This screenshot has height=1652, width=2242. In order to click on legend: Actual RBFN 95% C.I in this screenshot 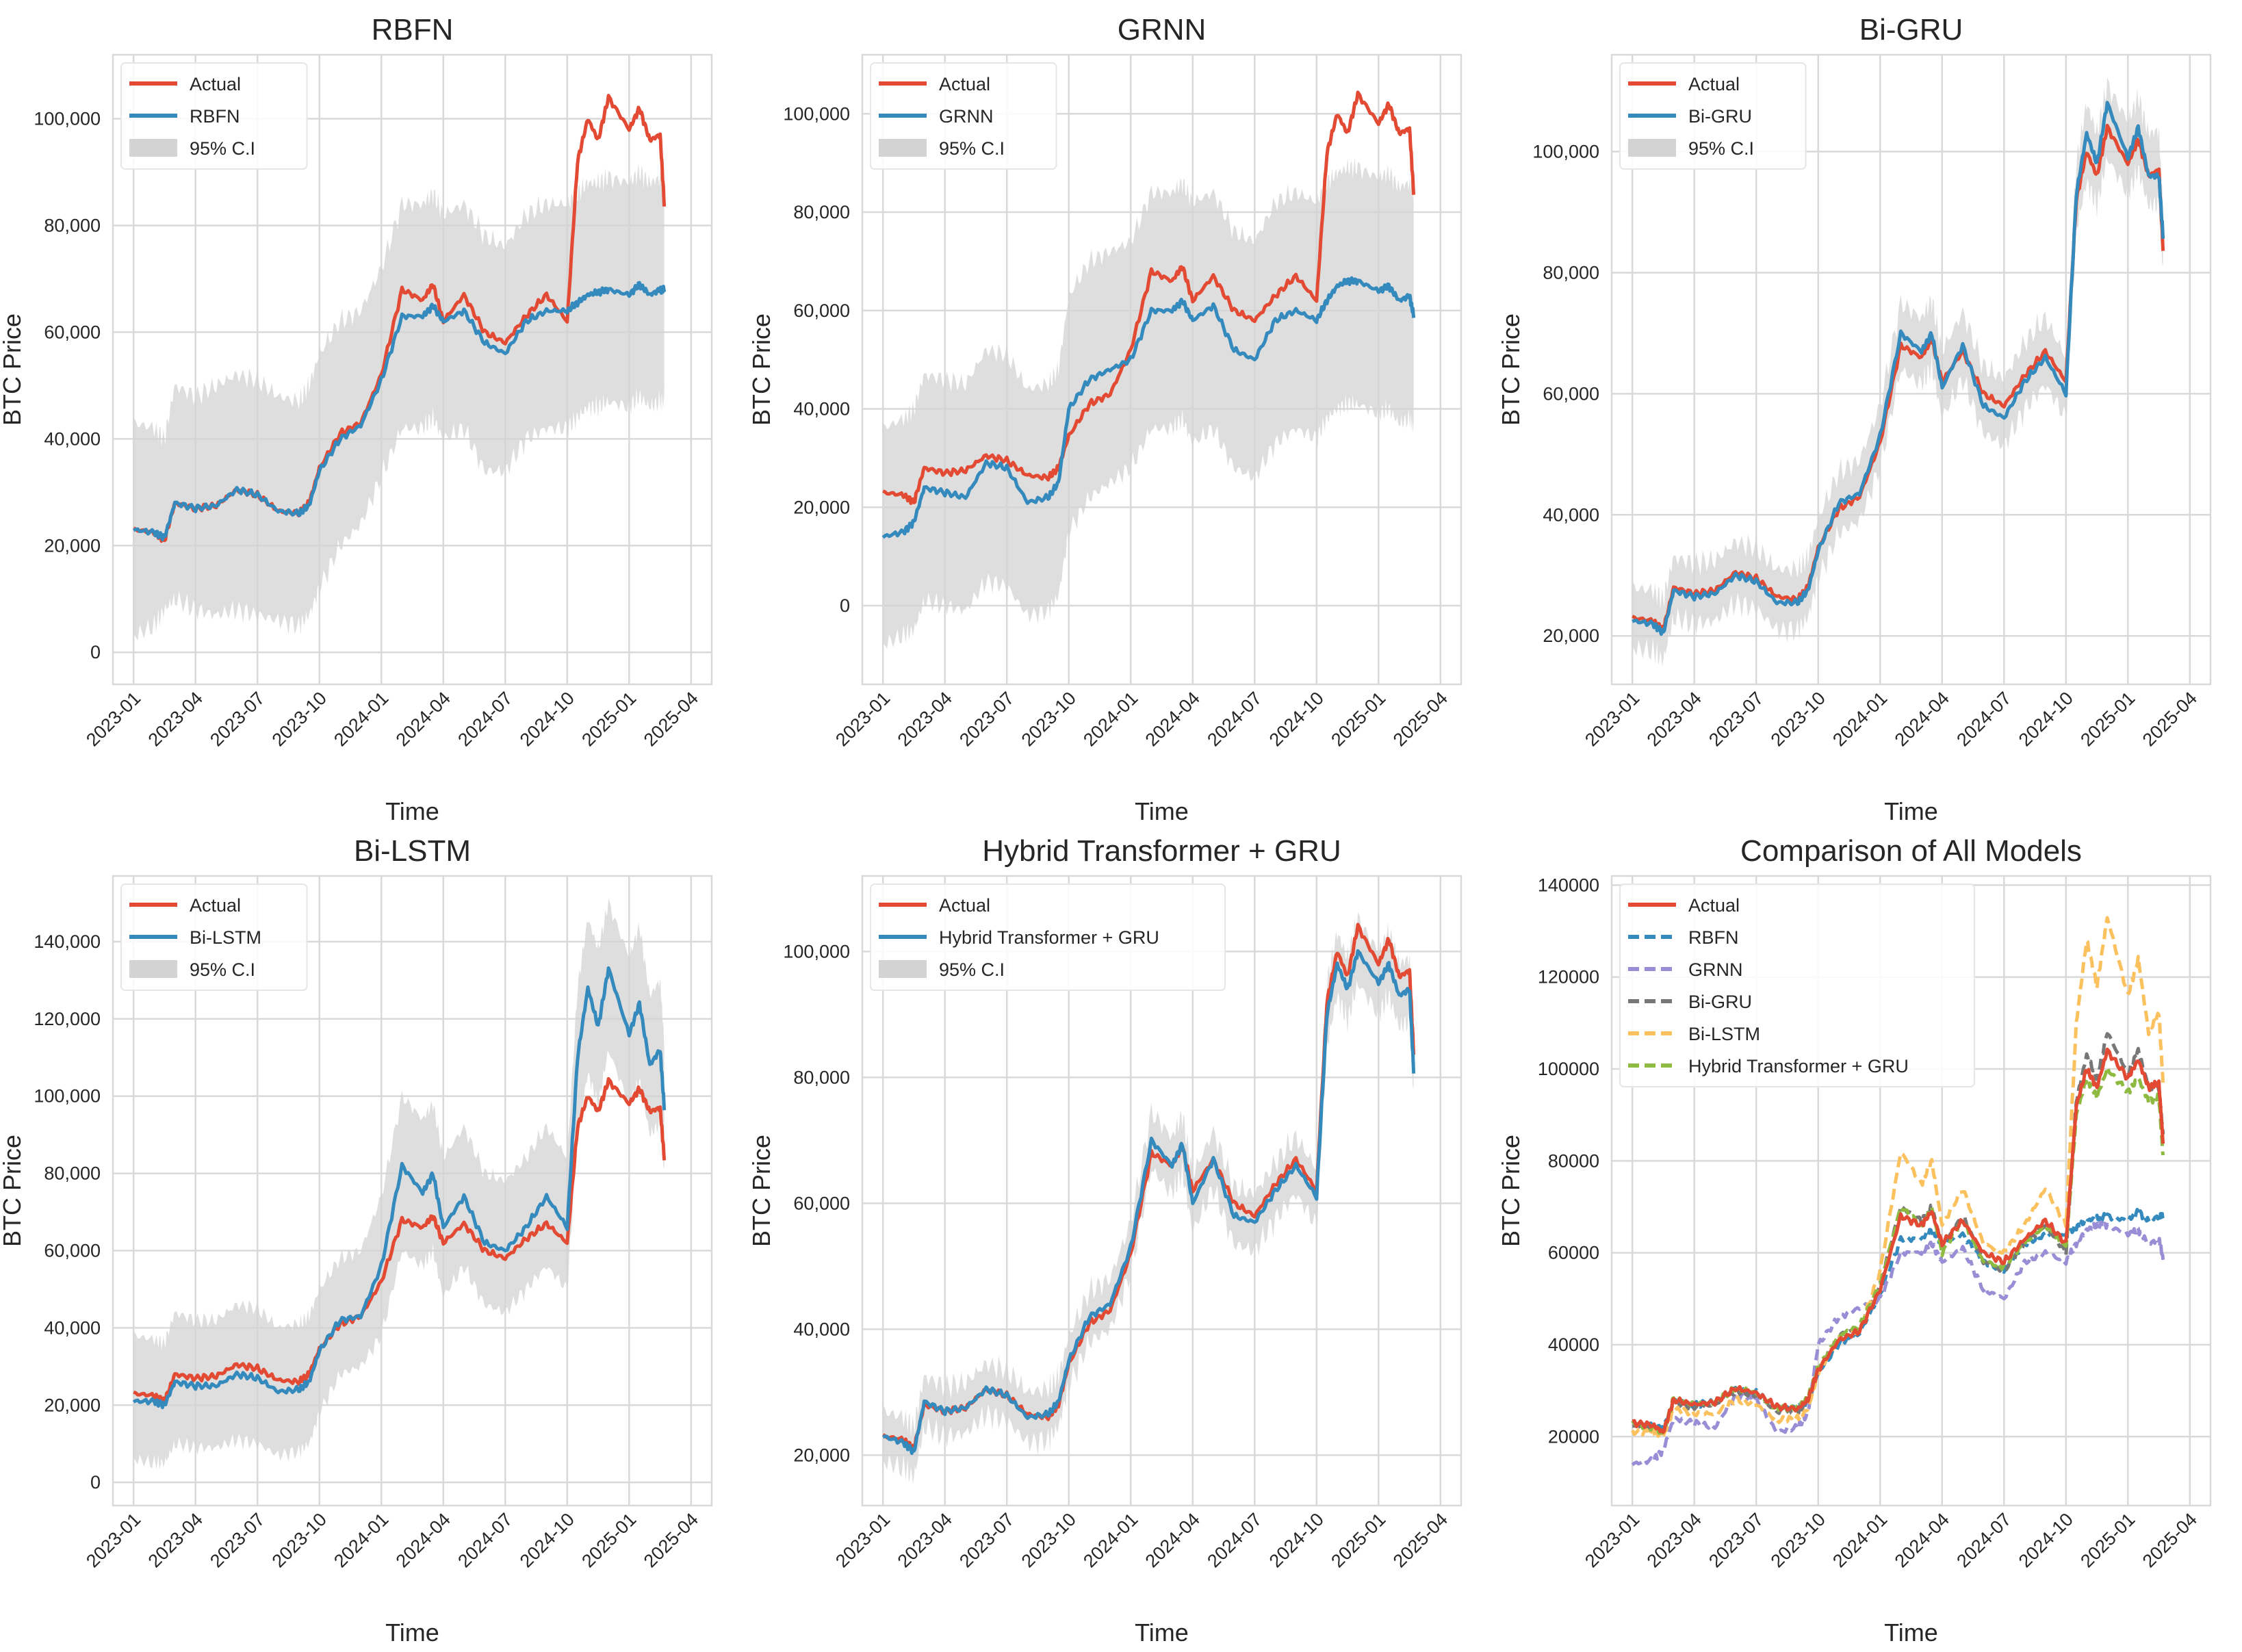, I will do `click(214, 116)`.